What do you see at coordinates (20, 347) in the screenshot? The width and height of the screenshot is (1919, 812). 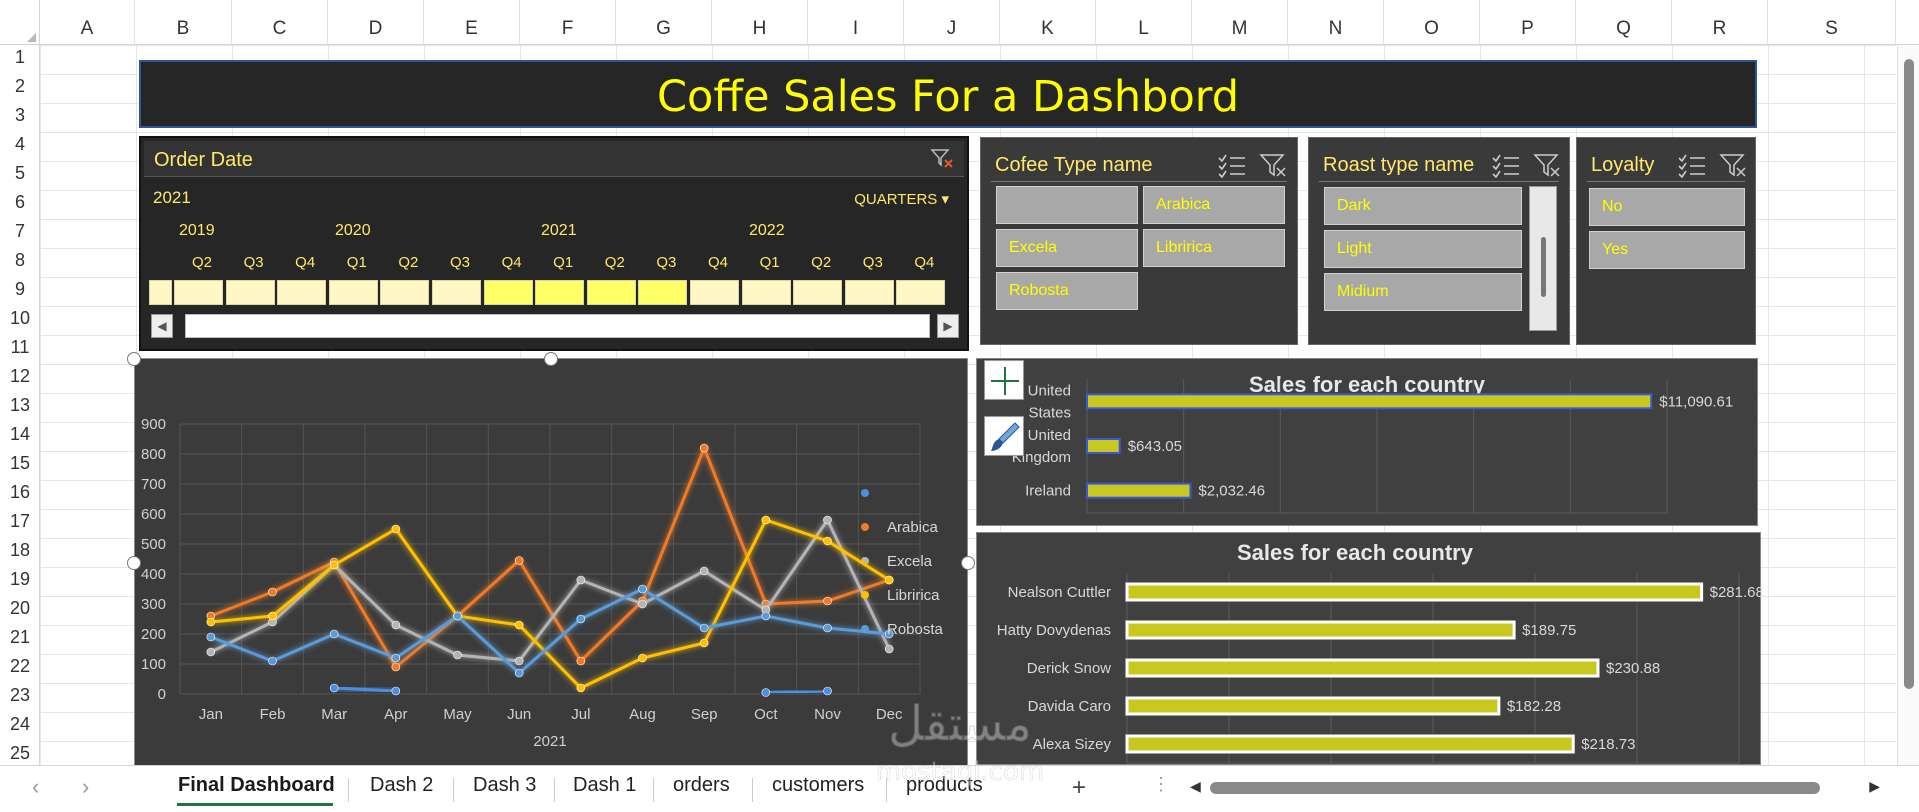 I see `row-number: 11` at bounding box center [20, 347].